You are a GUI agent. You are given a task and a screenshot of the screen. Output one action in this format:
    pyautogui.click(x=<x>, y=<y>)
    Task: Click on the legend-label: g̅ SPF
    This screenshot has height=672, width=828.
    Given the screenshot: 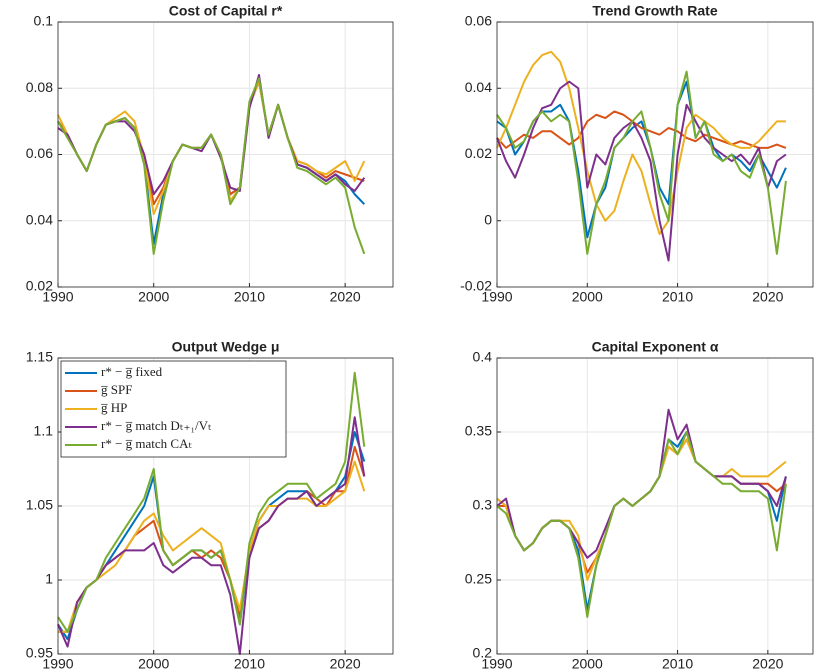 What is the action you would take?
    pyautogui.click(x=116, y=389)
    